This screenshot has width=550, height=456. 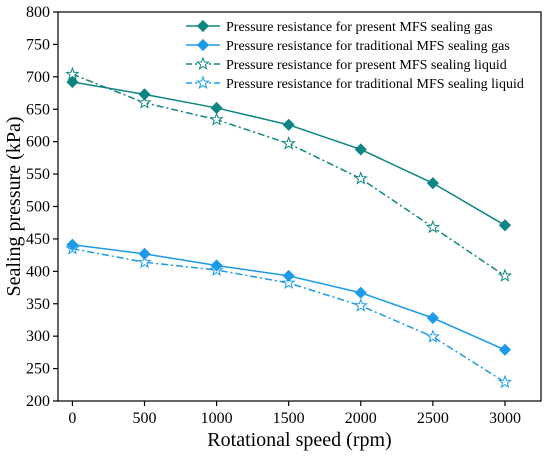 What do you see at coordinates (38, 239) in the screenshot?
I see `y-tick-label: 450` at bounding box center [38, 239].